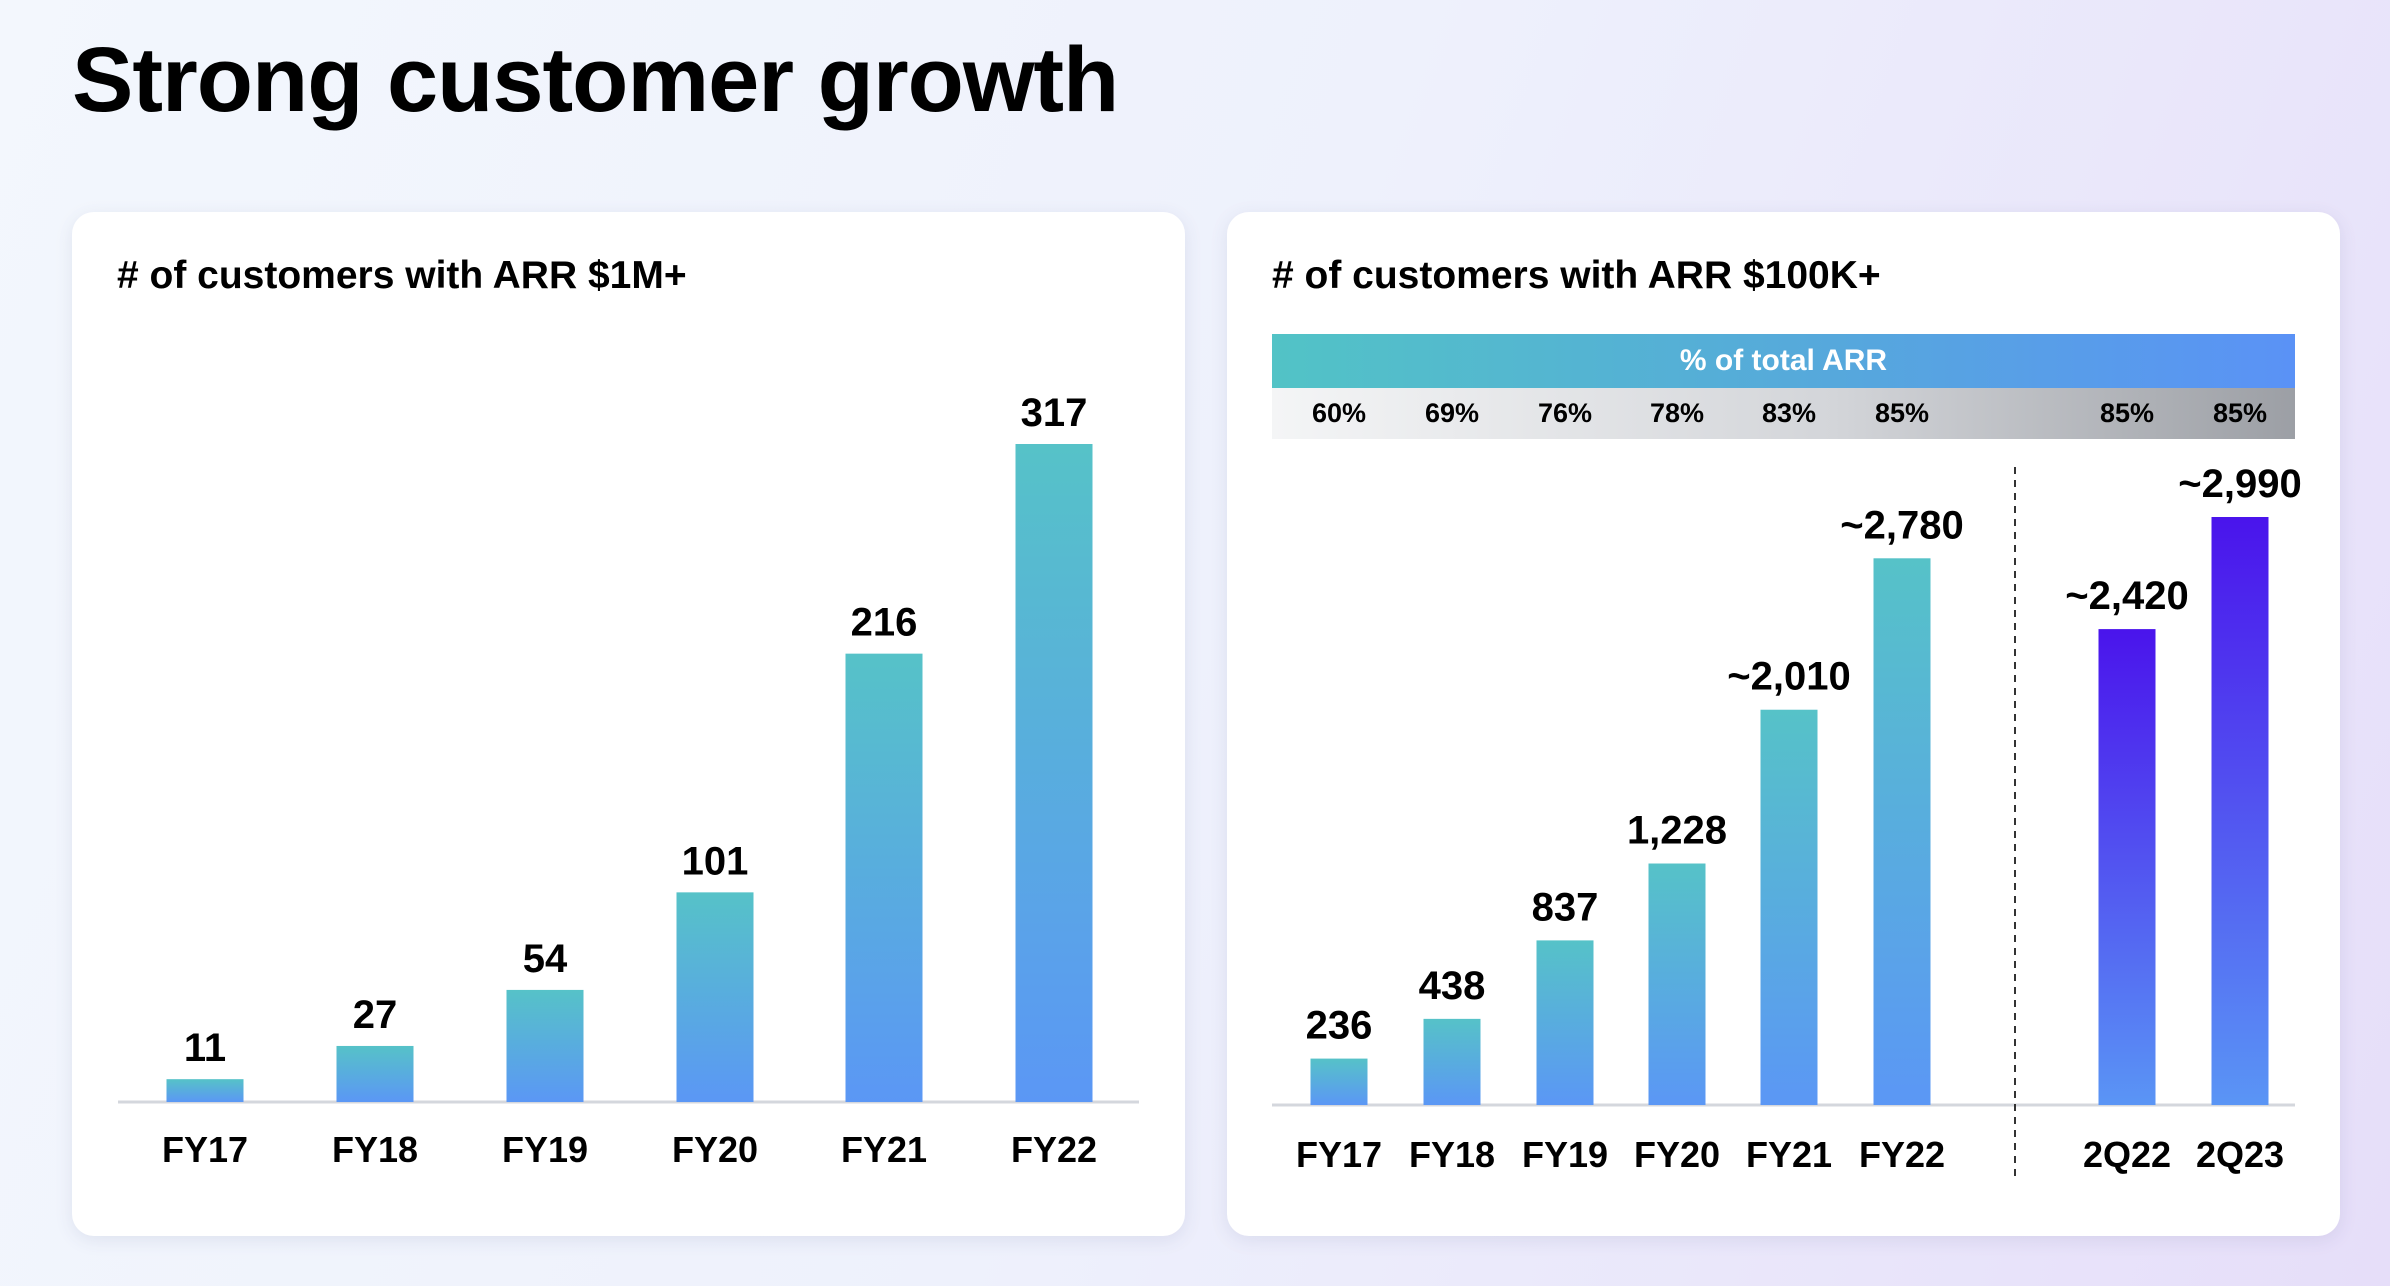  I want to click on value-label-fy17: 236, so click(1339, 1026).